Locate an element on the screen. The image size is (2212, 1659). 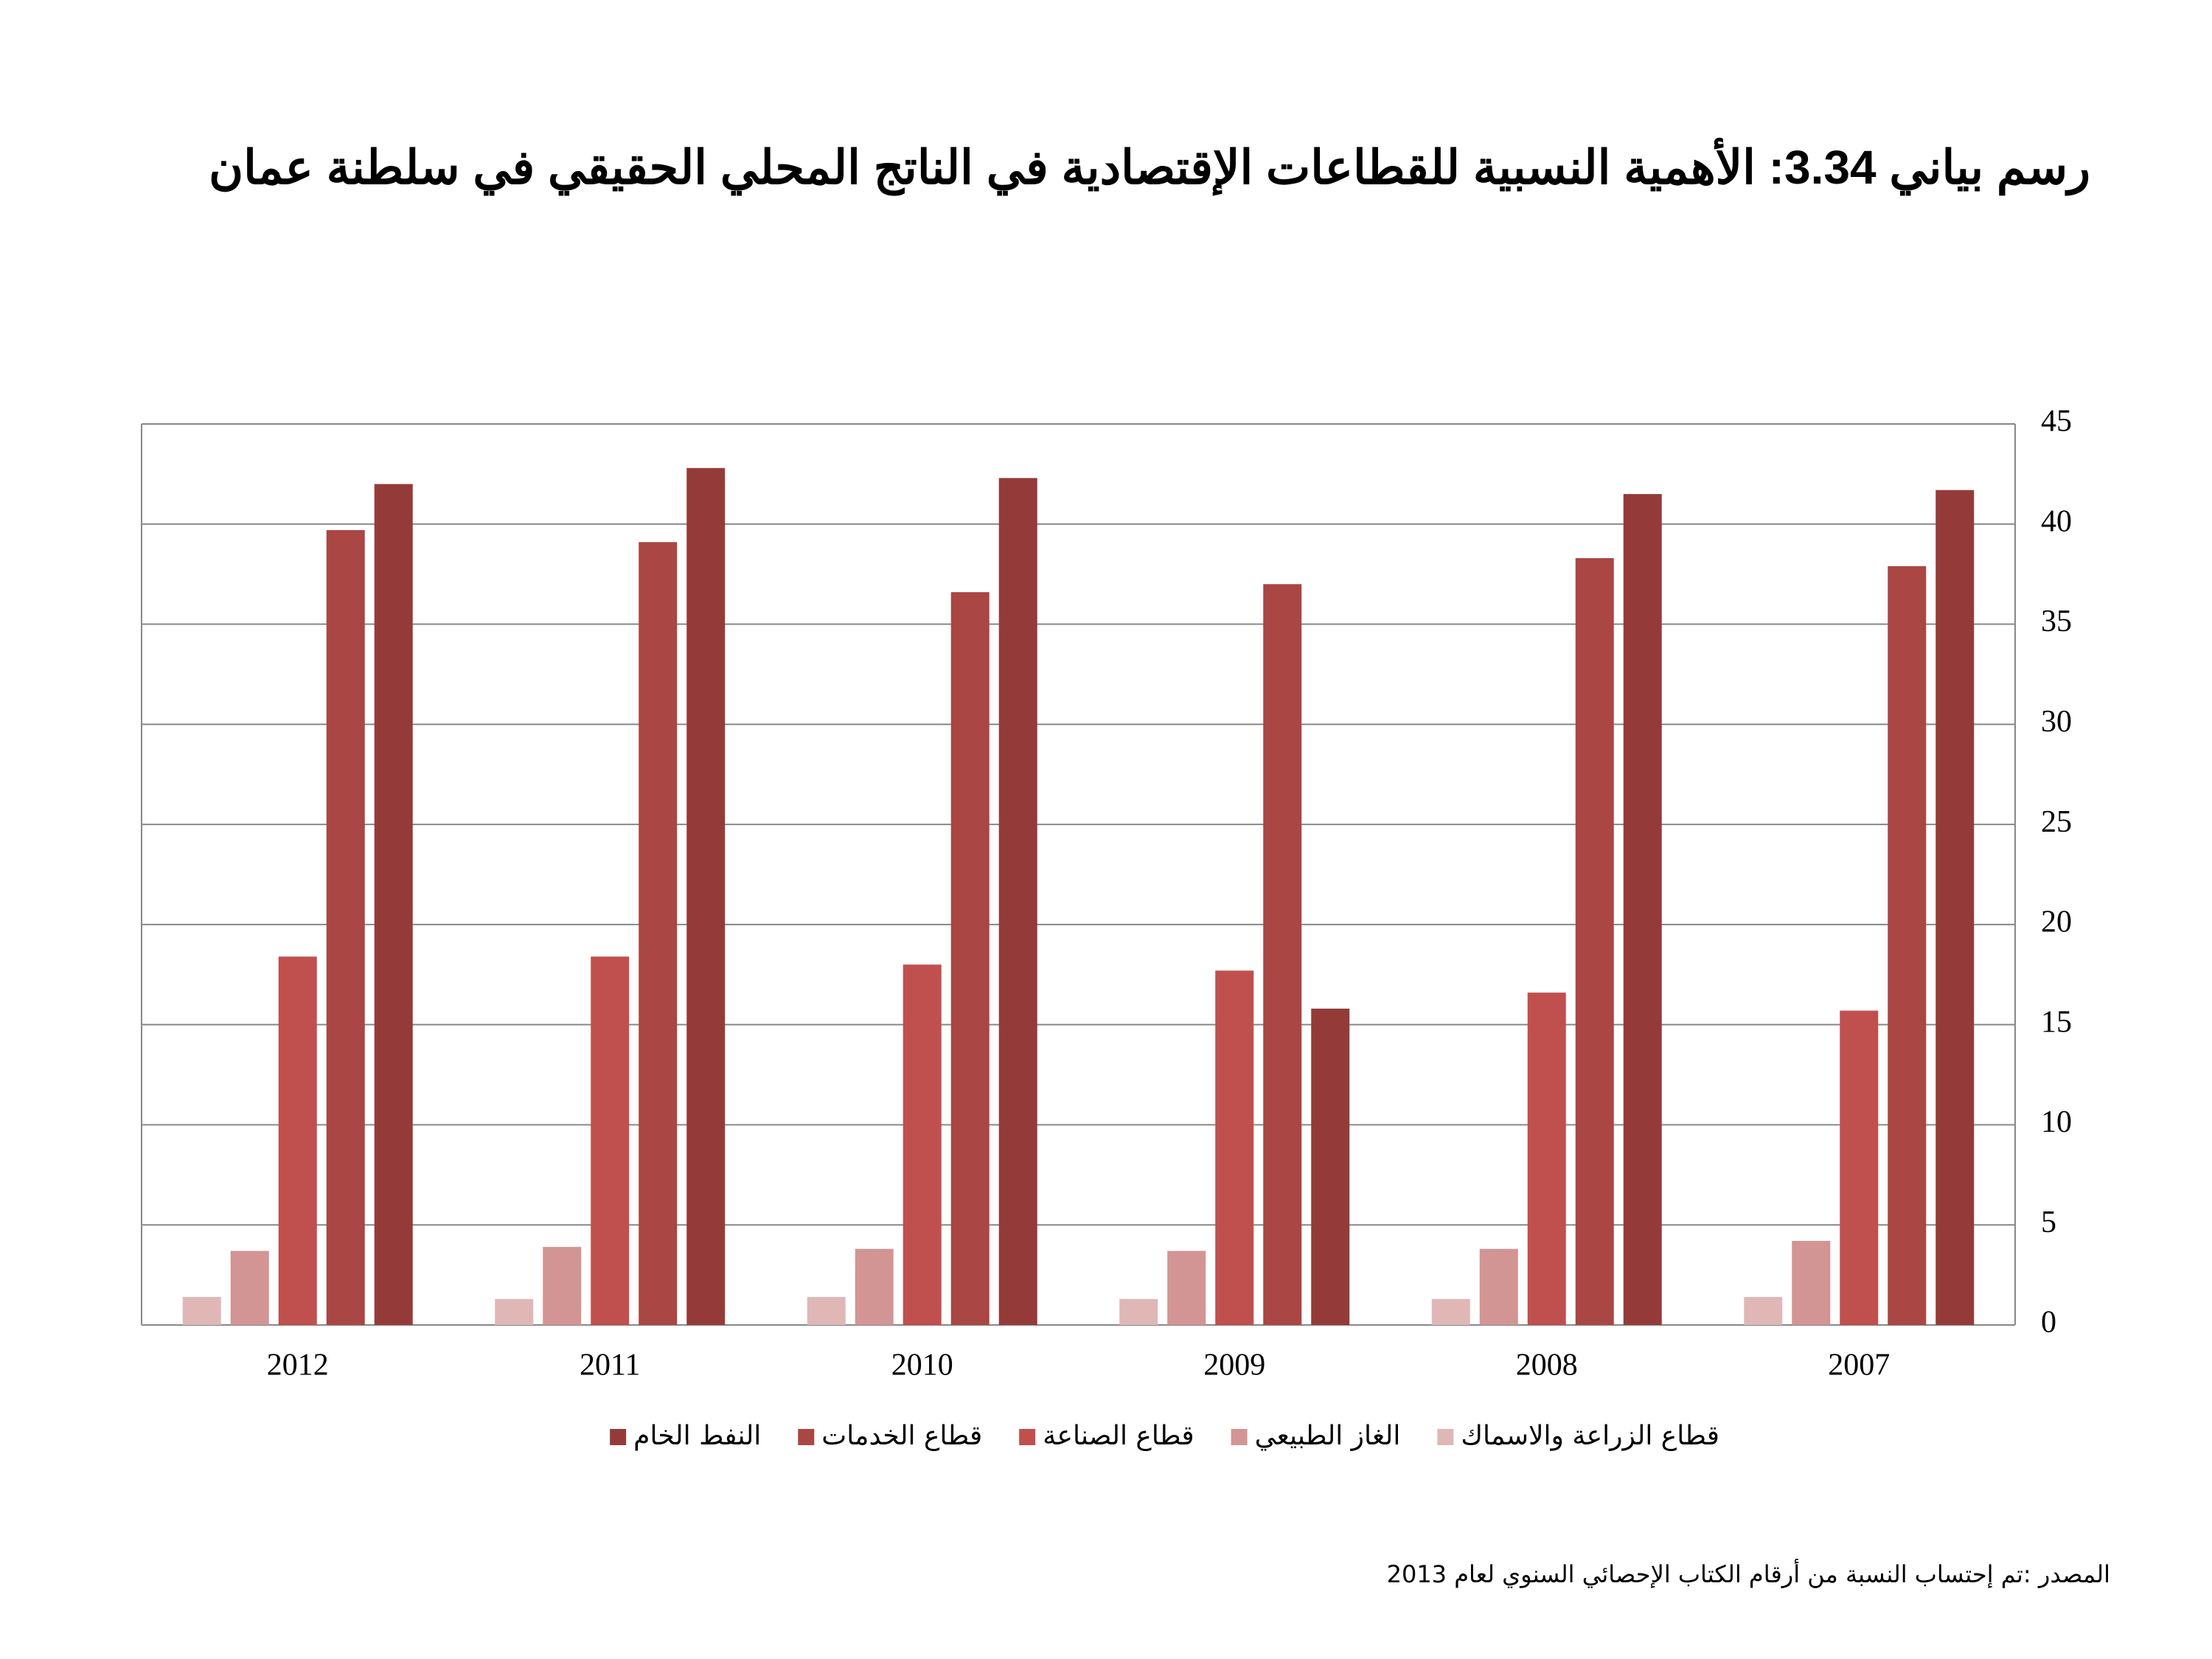
x-tick-label: 2011 is located at coordinates (610, 1365).